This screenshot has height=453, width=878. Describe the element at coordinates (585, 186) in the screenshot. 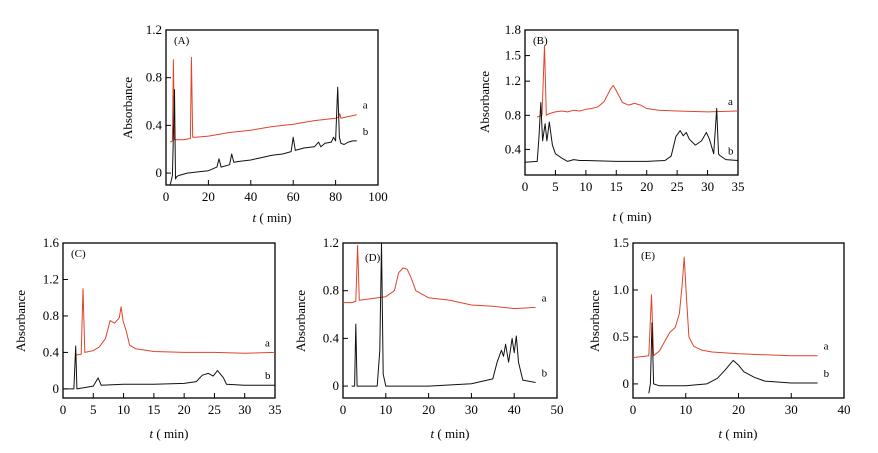

I see `x-tick-label-b: 10` at that location.